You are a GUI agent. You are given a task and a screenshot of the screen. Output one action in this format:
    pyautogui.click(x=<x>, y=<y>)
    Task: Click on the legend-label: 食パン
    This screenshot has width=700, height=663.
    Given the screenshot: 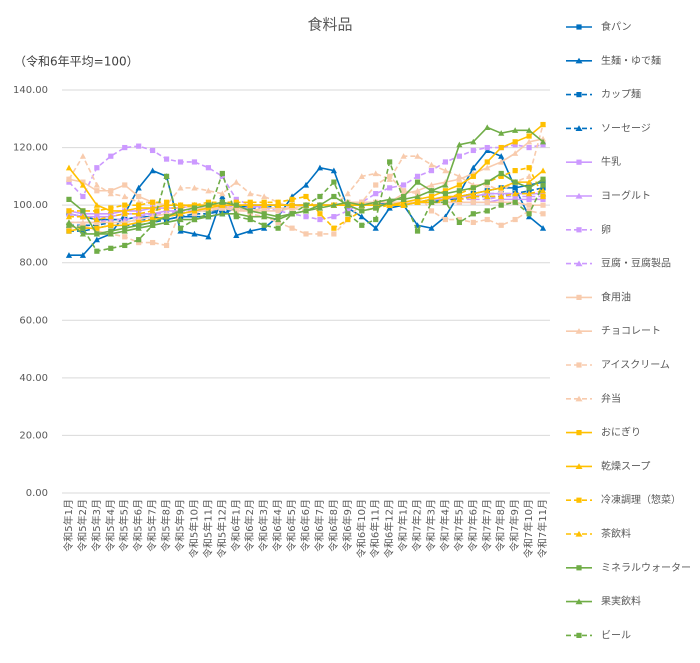 What is the action you would take?
    pyautogui.click(x=616, y=26)
    